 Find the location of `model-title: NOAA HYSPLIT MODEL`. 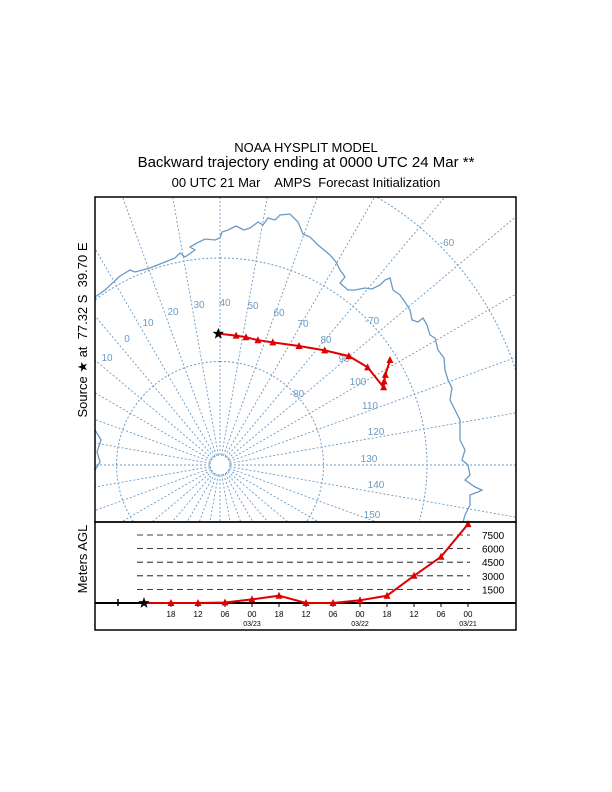

model-title: NOAA HYSPLIT MODEL is located at coordinates (306, 147).